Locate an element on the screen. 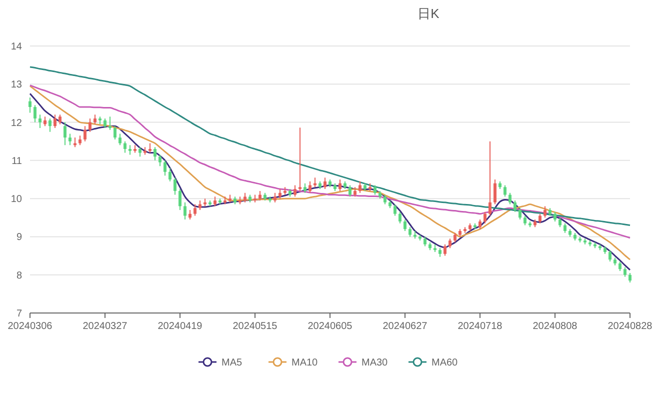 The width and height of the screenshot is (657, 400). legend-label: MA10 is located at coordinates (305, 363).